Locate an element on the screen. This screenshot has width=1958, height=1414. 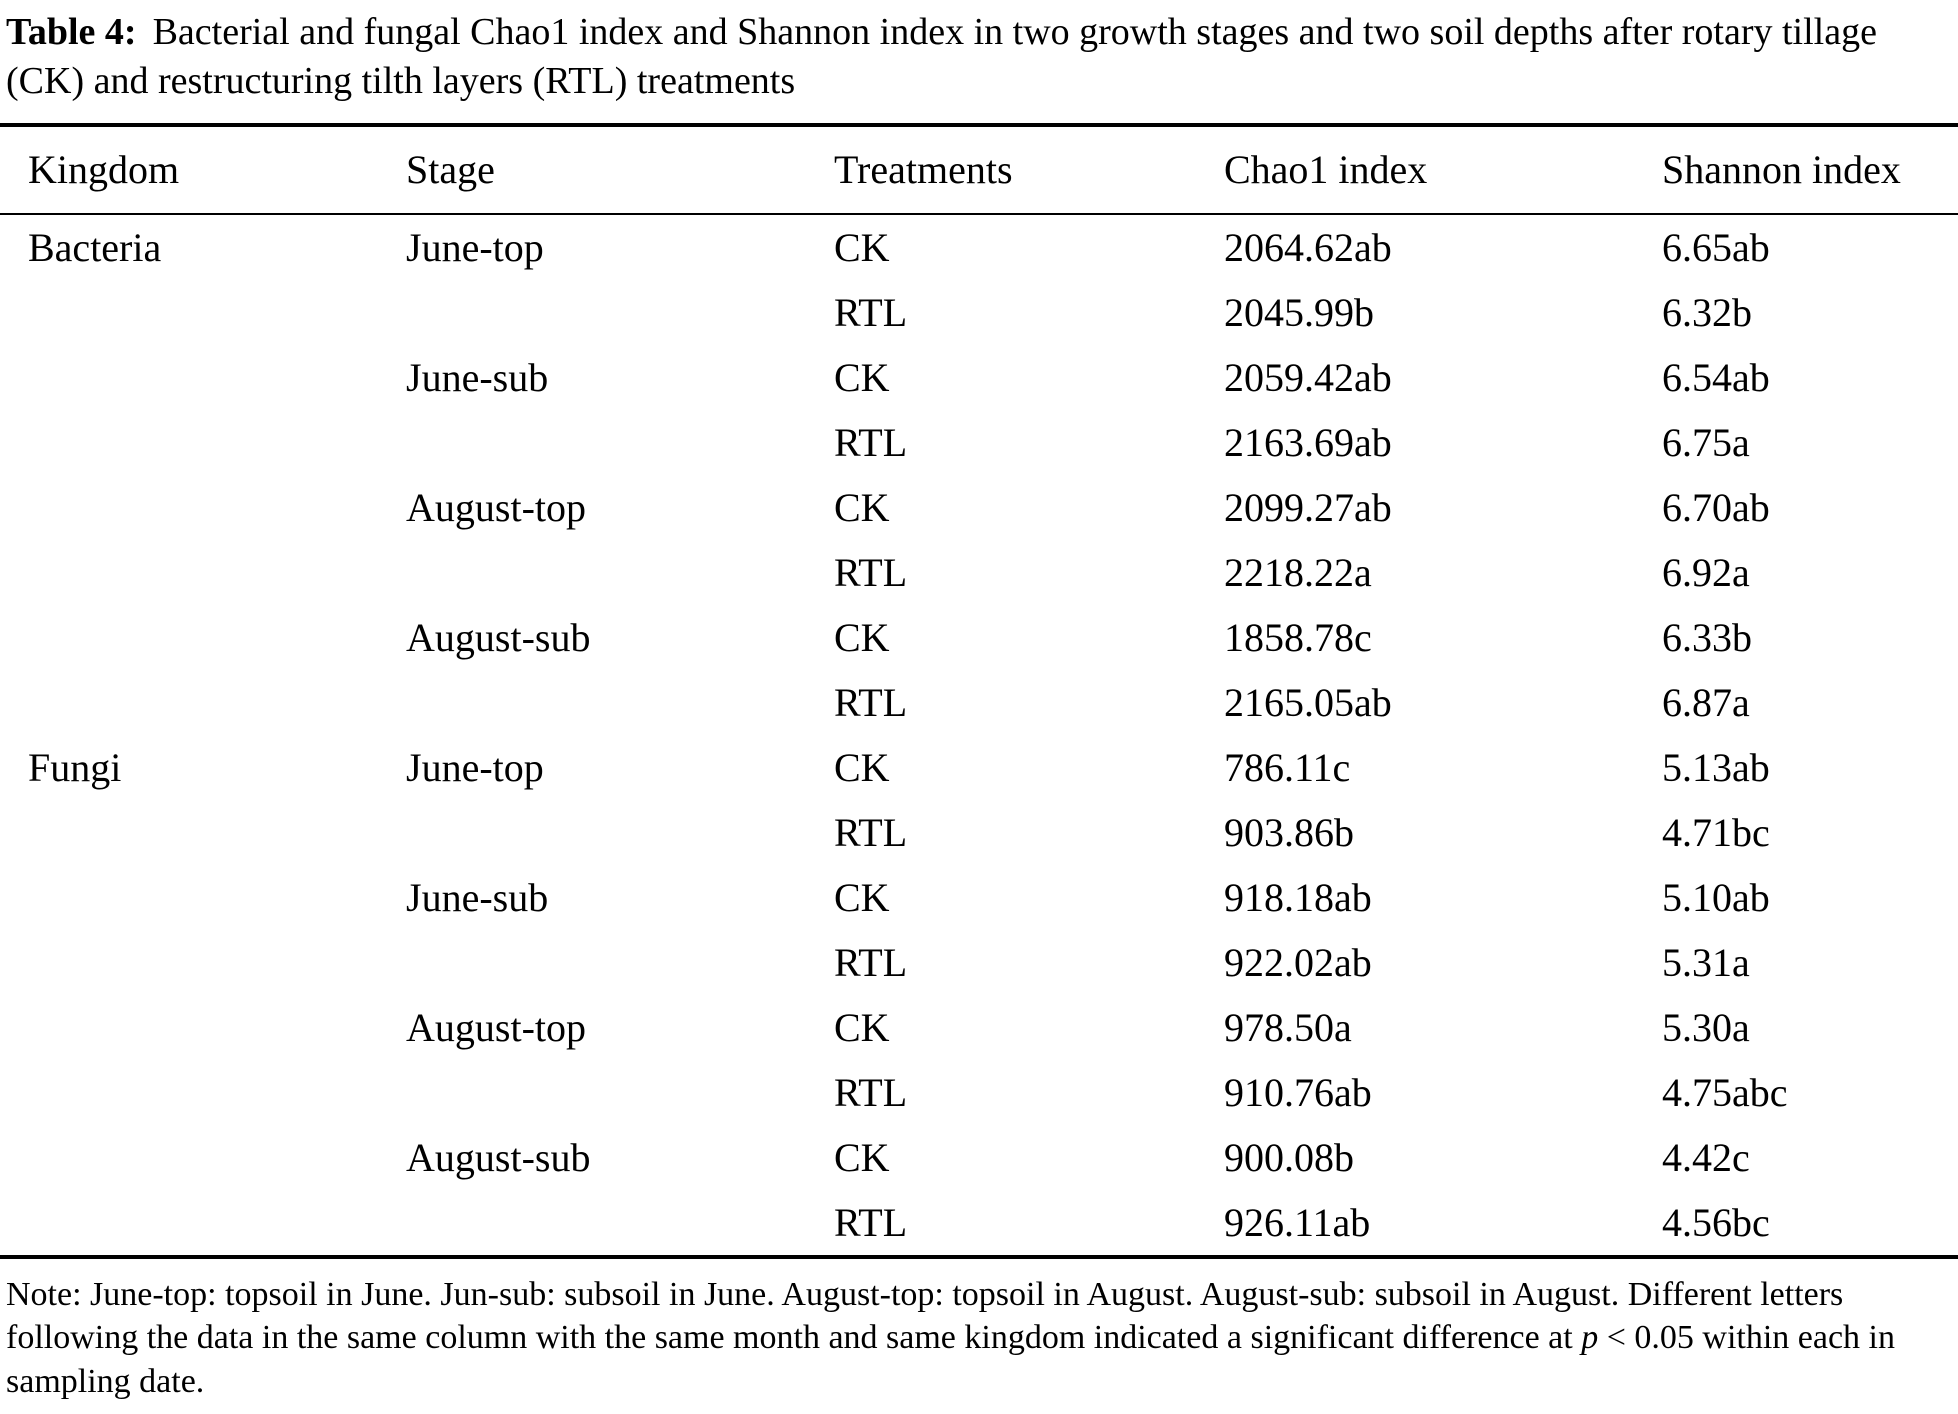
table-row: RTL 910.76ab 4.75abc is located at coordinates (979, 1092).